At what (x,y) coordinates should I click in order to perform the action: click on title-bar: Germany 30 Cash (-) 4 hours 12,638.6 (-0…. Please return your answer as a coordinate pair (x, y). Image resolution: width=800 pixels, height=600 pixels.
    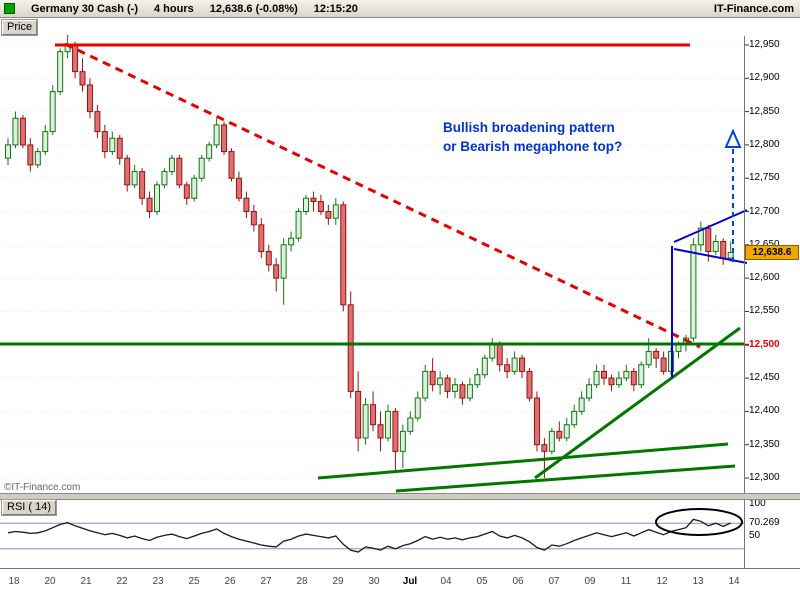
    Looking at the image, I should click on (400, 9).